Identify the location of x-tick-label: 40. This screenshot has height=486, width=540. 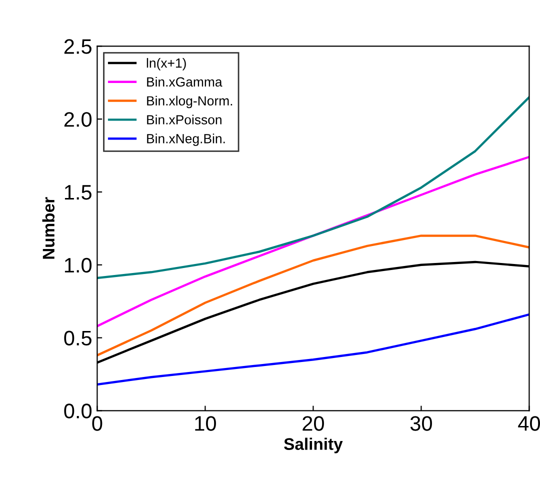
(529, 423).